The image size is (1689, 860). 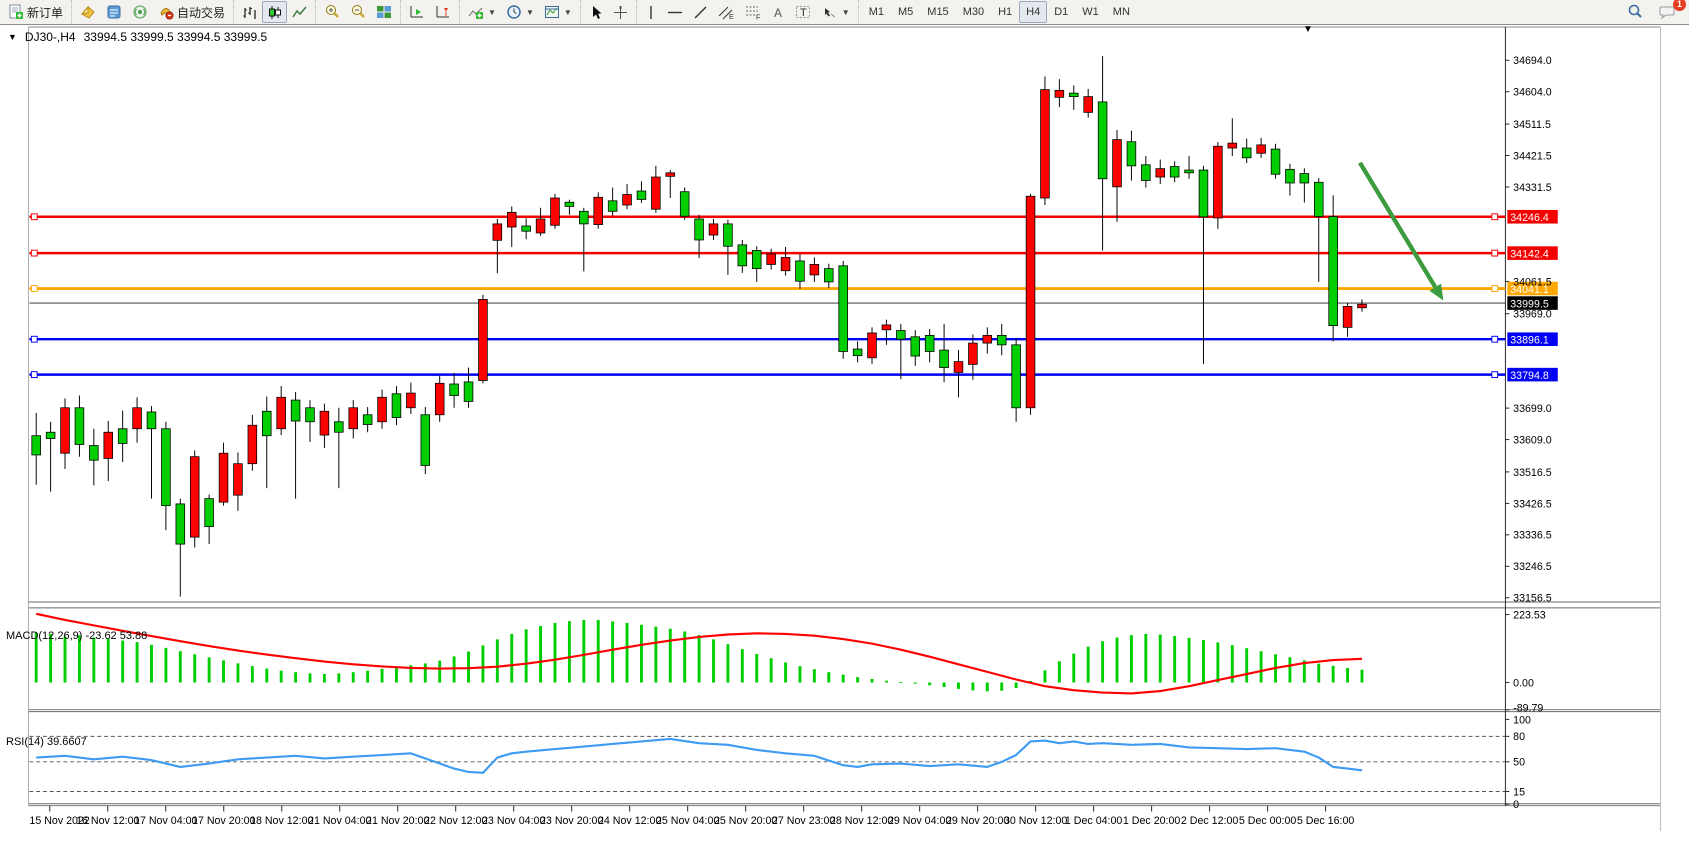 I want to click on time-label: 15 Nov 2022, so click(x=59, y=821).